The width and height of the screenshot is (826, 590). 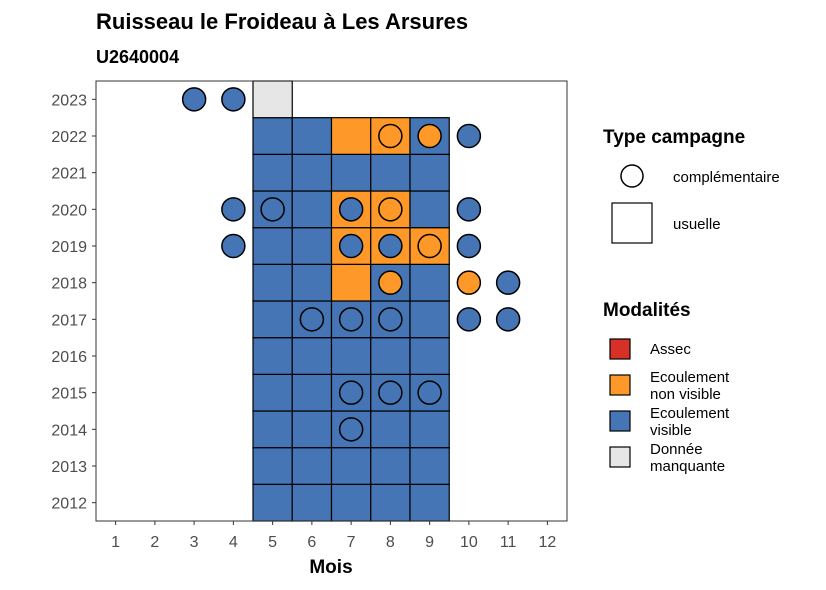 What do you see at coordinates (351, 542) in the screenshot?
I see `x-tick-label: 7` at bounding box center [351, 542].